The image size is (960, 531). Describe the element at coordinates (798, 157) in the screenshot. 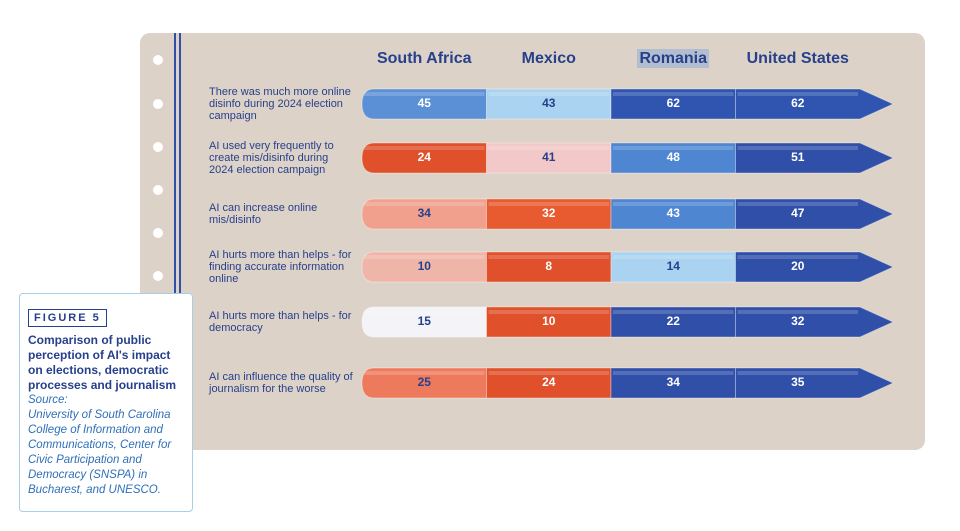

I see `value-label: 51` at that location.